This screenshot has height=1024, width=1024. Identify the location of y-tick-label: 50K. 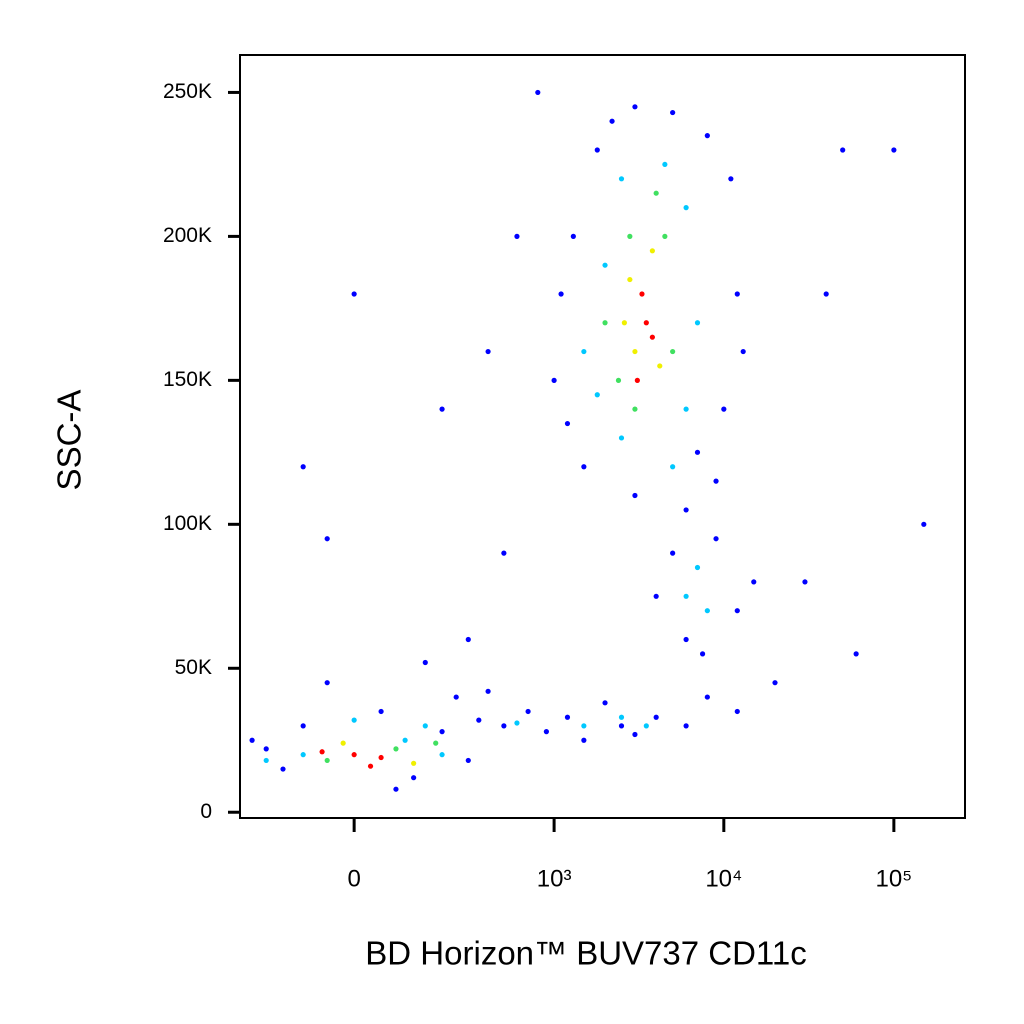
(193, 667).